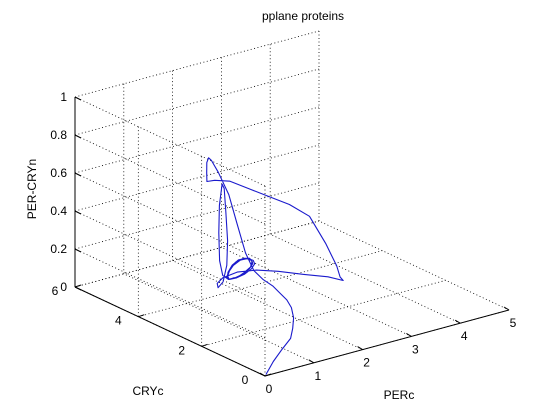 The width and height of the screenshot is (560, 420). Describe the element at coordinates (58, 173) in the screenshot. I see `z-tick-label: 0.6` at that location.